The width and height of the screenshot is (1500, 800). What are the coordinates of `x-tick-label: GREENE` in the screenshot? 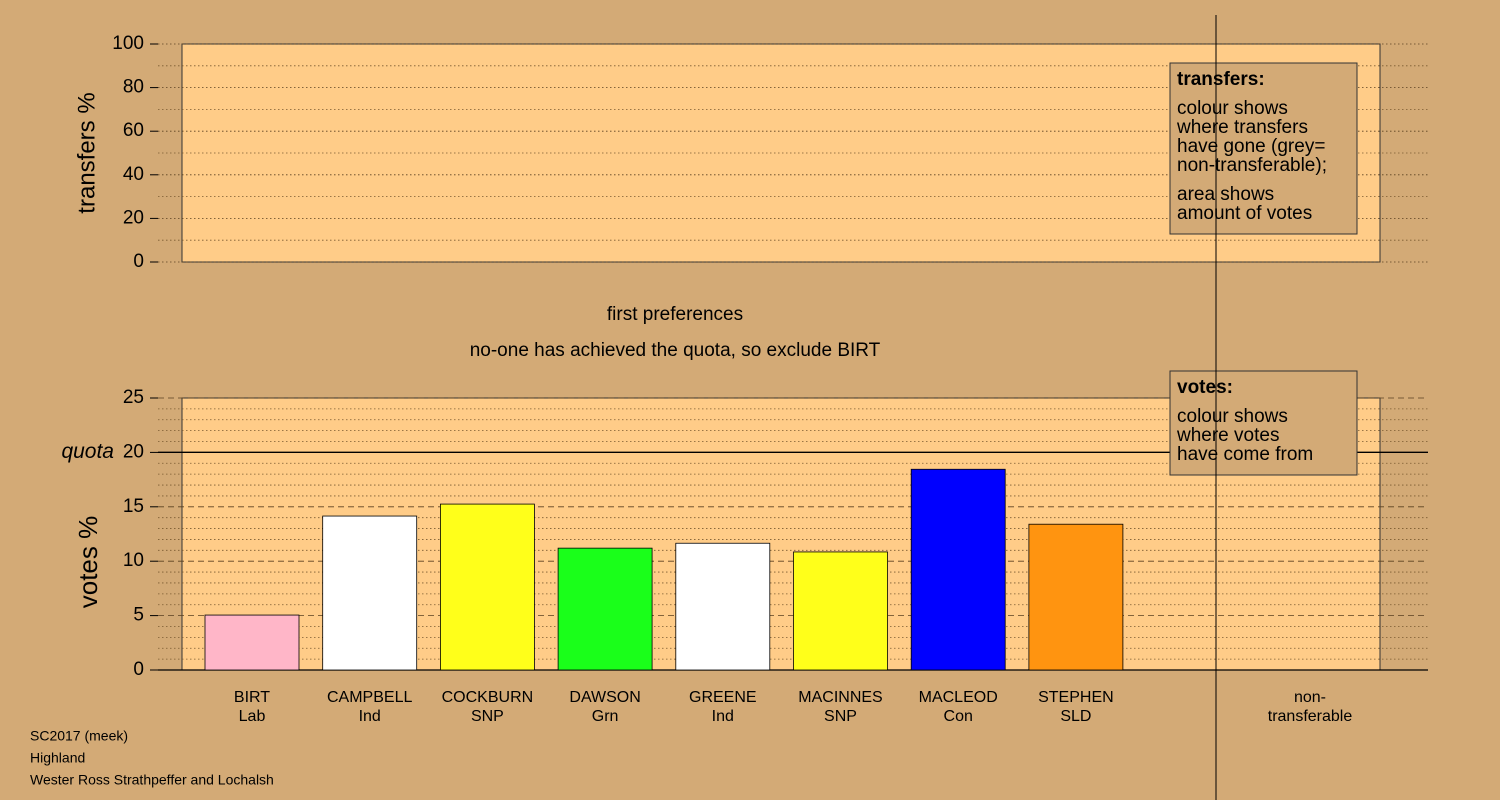 It's located at (723, 697).